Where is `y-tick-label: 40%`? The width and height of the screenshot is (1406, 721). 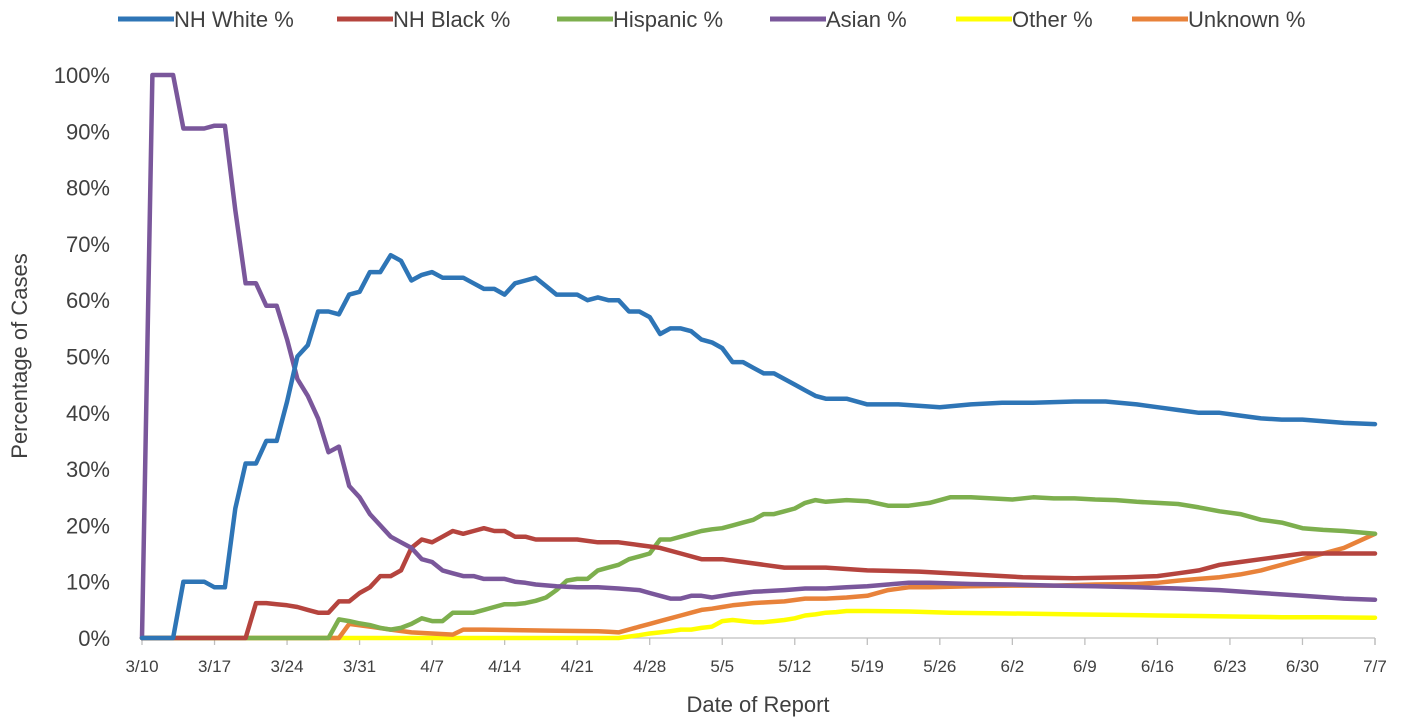
y-tick-label: 40% is located at coordinates (88, 413).